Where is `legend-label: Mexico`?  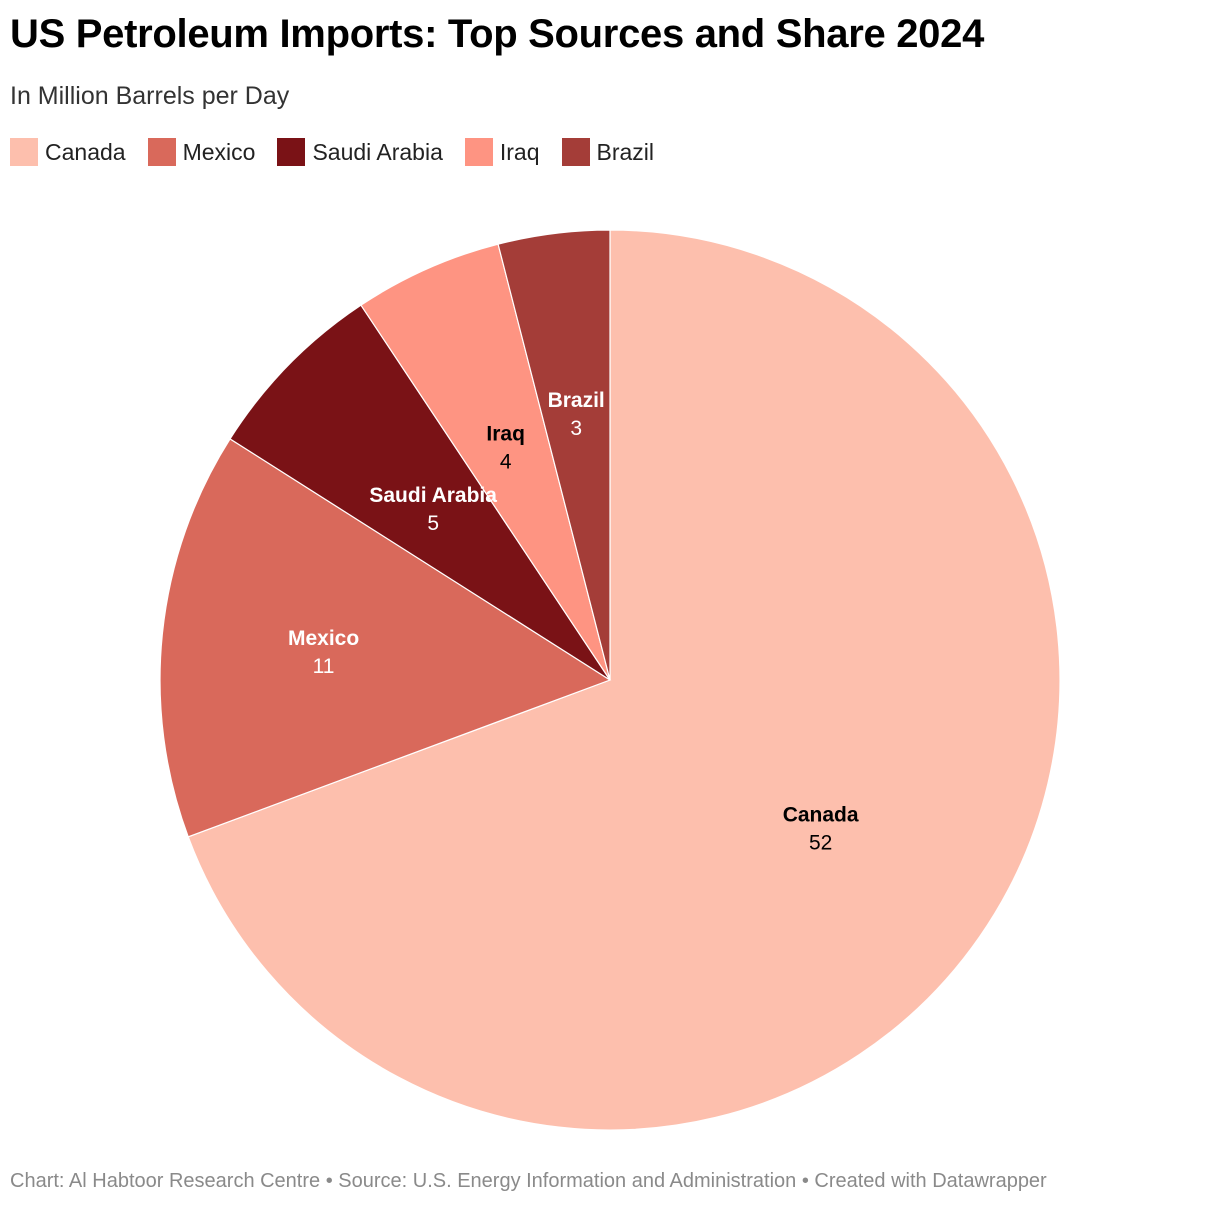
legend-label: Mexico is located at coordinates (219, 151).